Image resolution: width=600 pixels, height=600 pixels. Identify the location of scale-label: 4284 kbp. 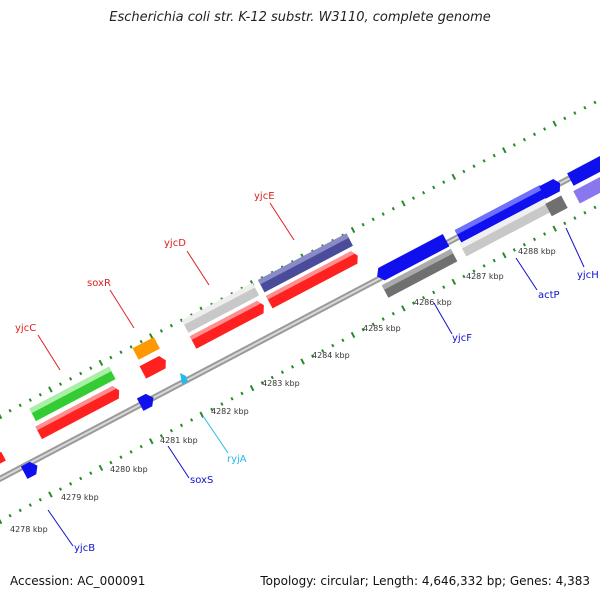
(331, 355).